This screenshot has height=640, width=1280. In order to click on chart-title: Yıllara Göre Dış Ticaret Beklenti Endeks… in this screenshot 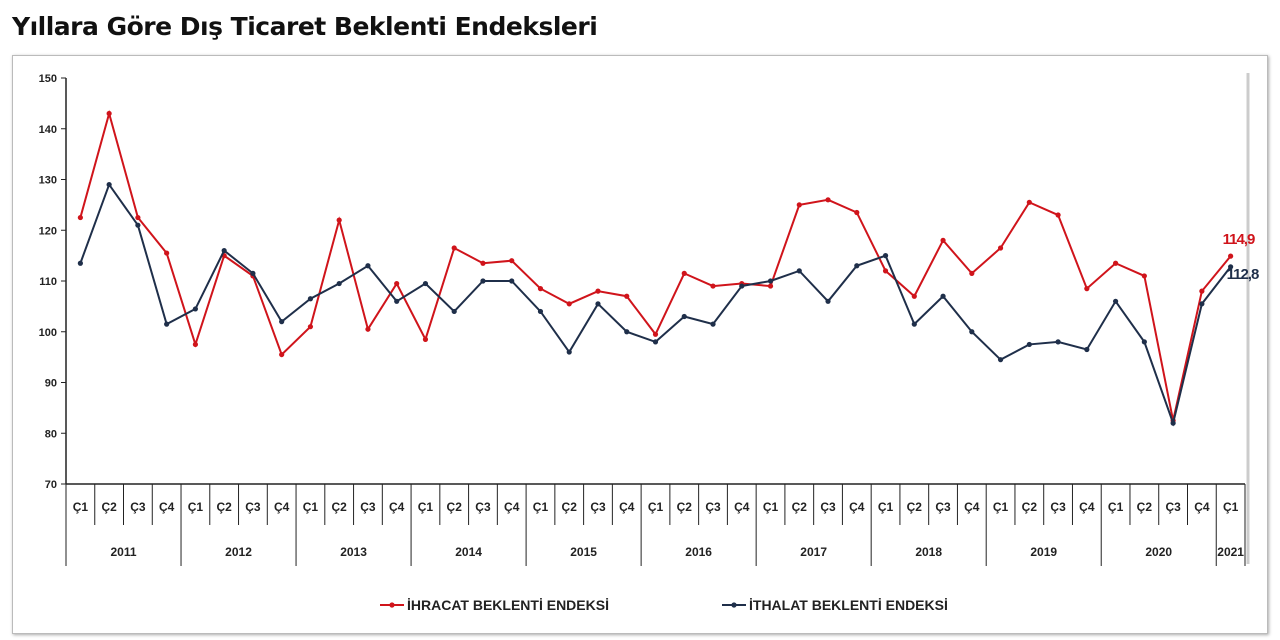, I will do `click(305, 26)`.